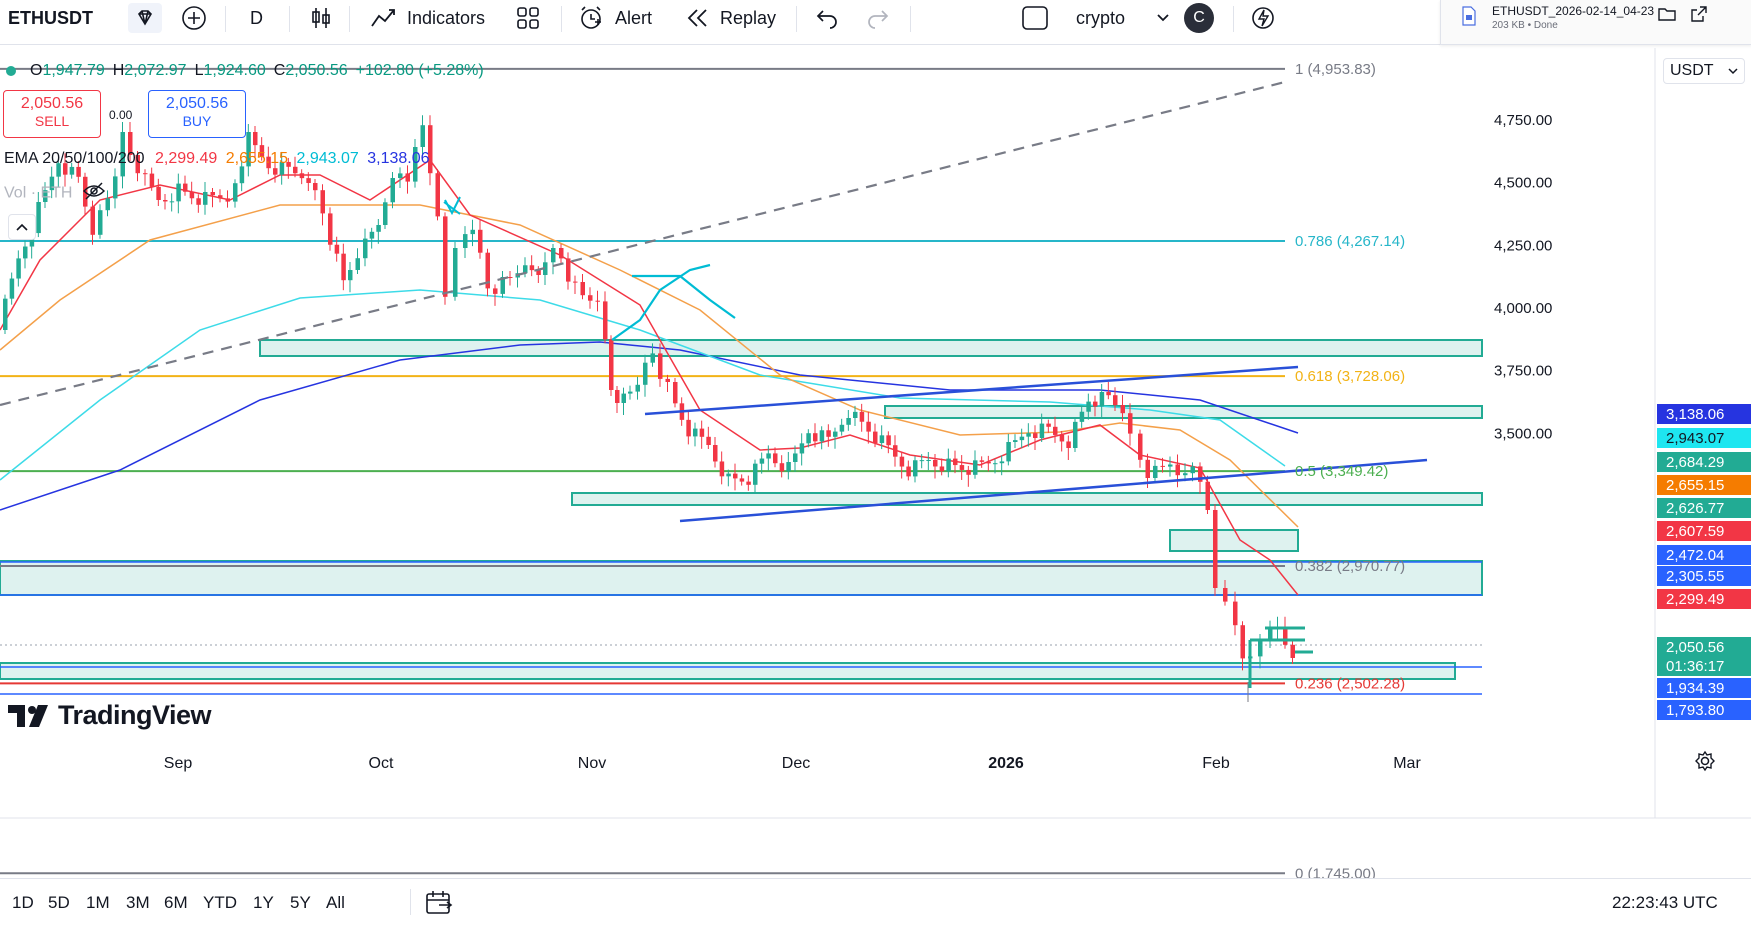 The image size is (1751, 927). I want to click on calendar-range-icon, so click(439, 905).